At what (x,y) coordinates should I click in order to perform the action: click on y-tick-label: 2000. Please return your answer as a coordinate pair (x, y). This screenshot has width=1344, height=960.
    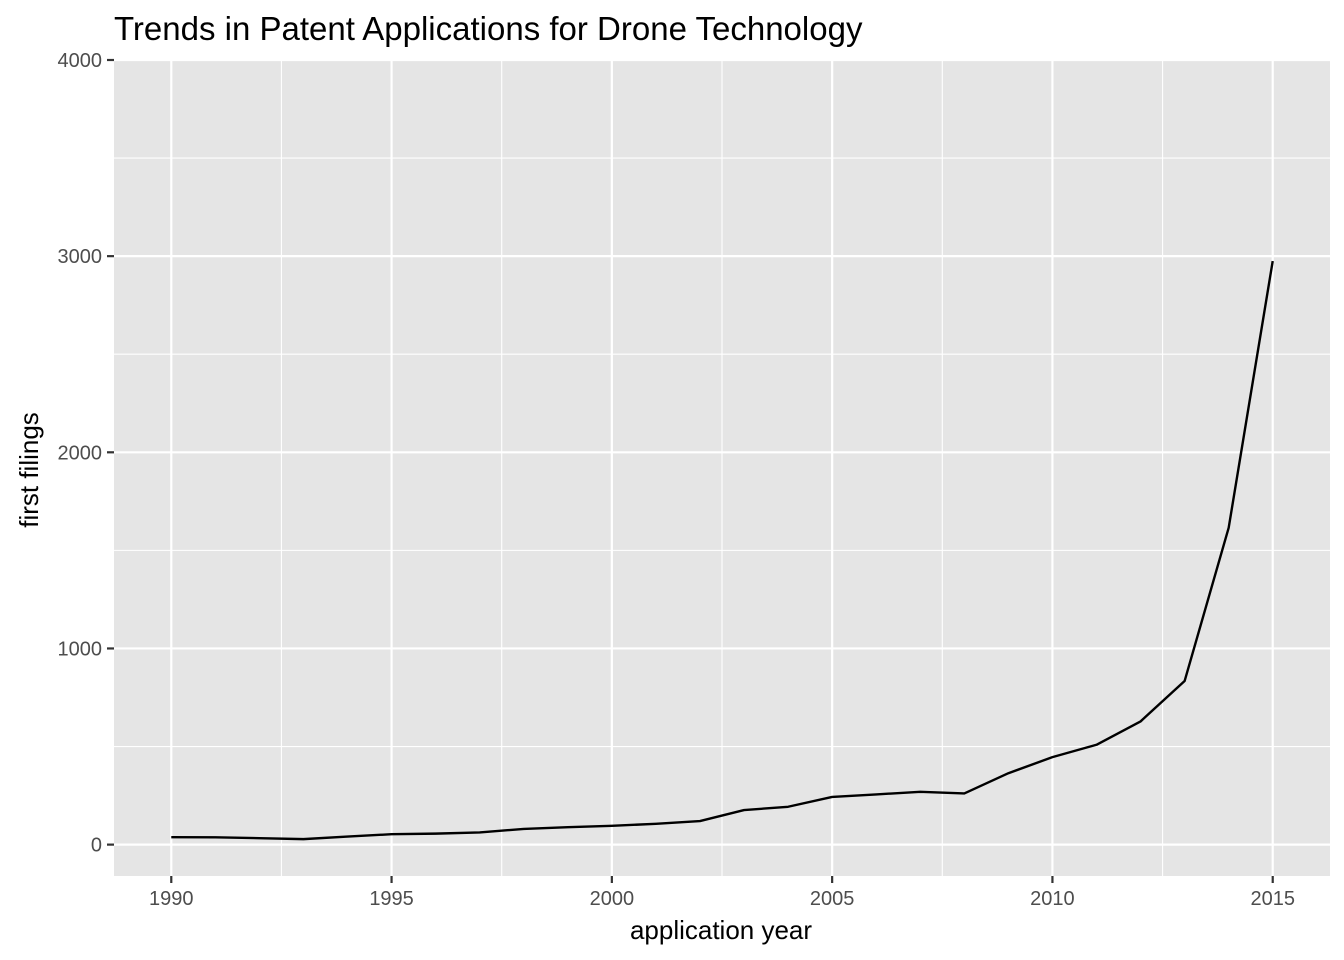
    Looking at the image, I should click on (80, 453).